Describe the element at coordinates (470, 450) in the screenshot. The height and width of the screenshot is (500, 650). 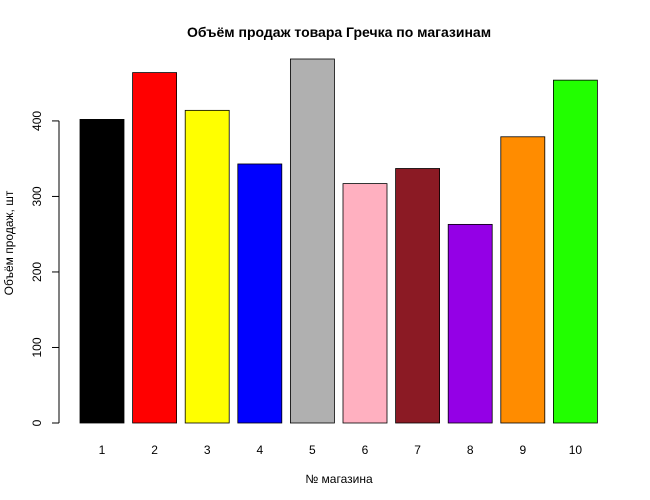
I see `x-tick-label: 8` at that location.